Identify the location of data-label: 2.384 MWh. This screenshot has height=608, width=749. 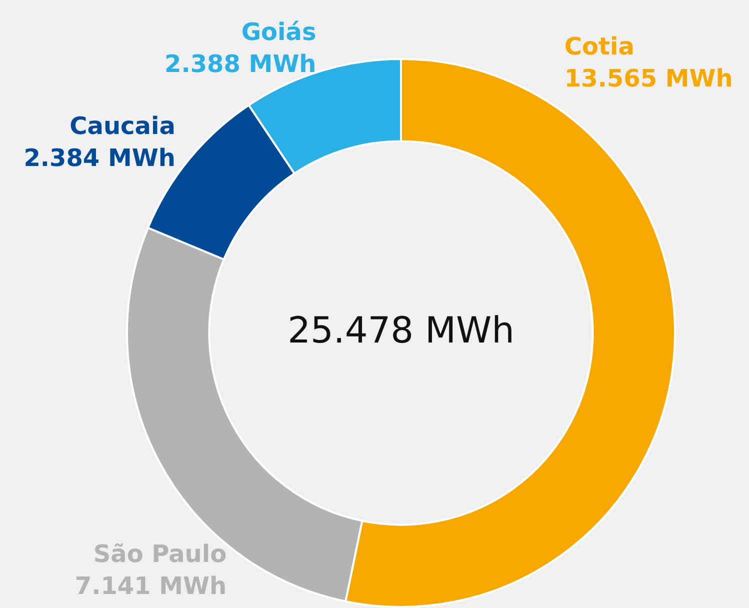
(100, 158).